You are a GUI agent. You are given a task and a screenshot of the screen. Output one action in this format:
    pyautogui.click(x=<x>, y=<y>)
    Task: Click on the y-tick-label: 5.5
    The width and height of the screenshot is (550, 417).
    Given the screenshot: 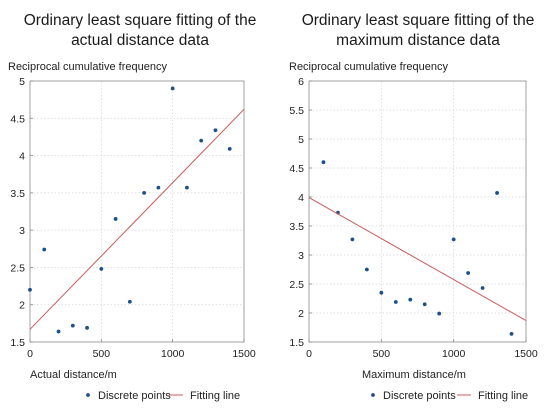 What is the action you would take?
    pyautogui.click(x=296, y=111)
    